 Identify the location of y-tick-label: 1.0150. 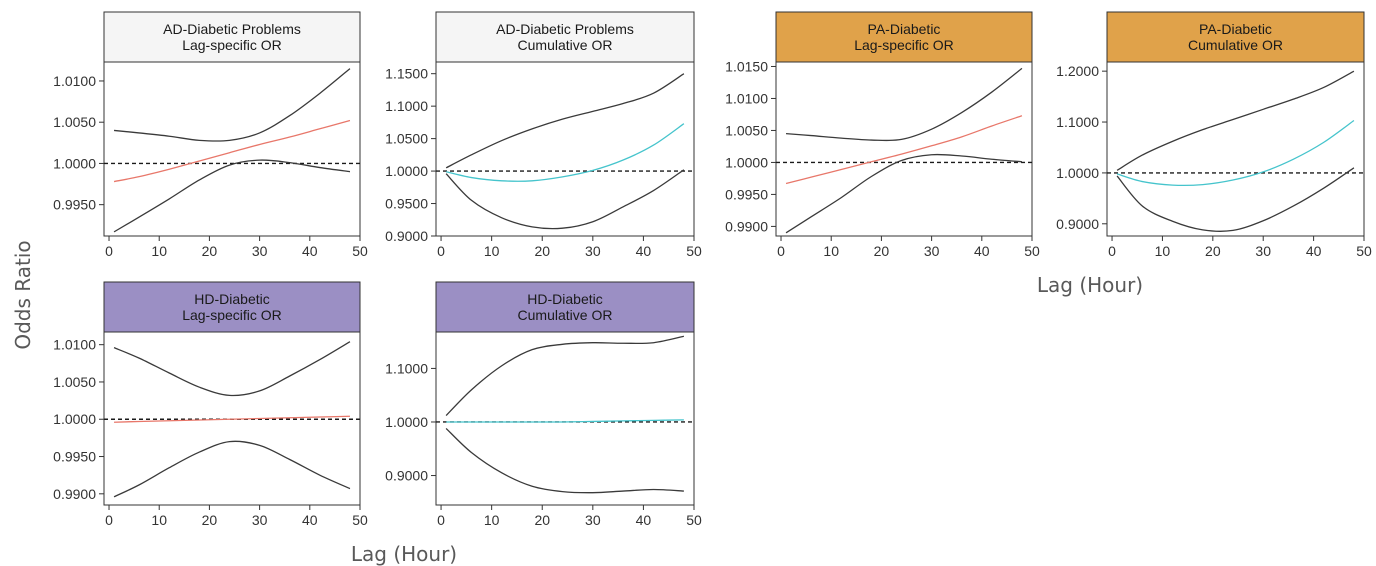
(746, 66).